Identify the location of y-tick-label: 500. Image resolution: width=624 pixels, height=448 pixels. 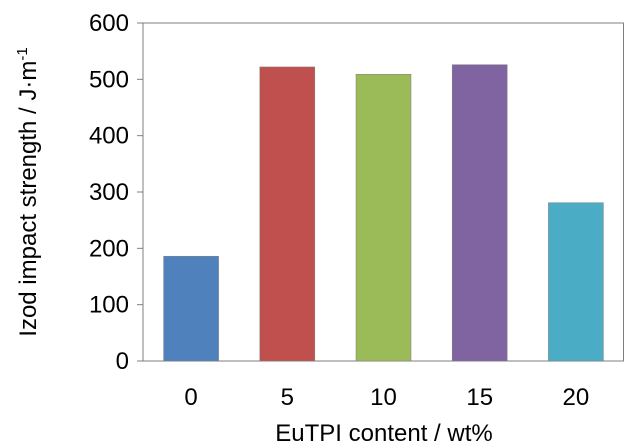
(109, 79).